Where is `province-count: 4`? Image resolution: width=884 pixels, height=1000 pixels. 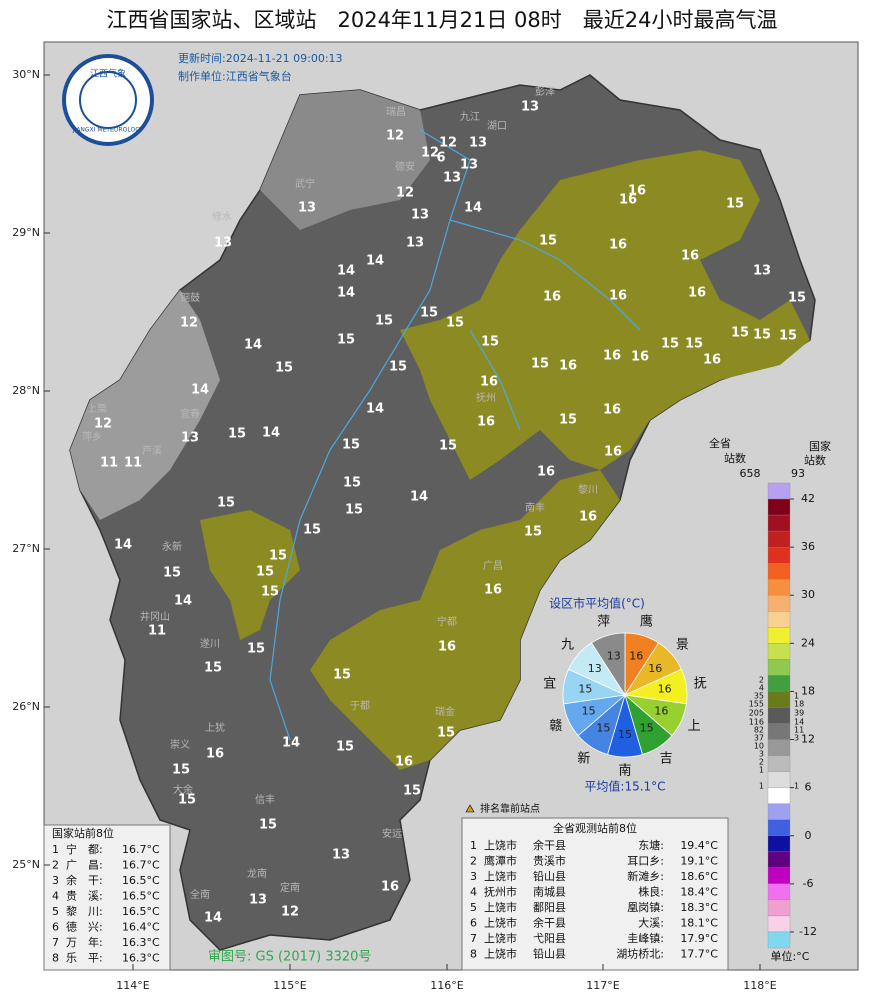 province-count: 4 is located at coordinates (761, 688).